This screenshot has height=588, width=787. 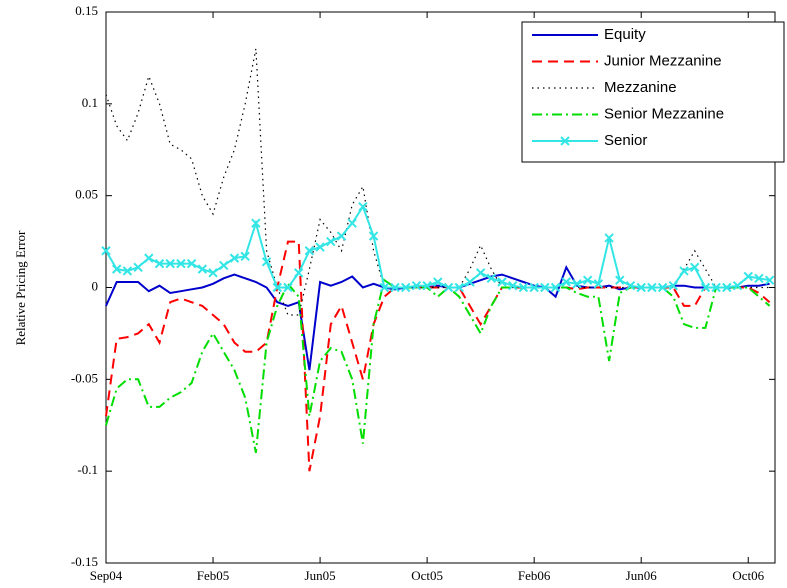 I want to click on x-tick-label: Feb05, so click(x=213, y=575).